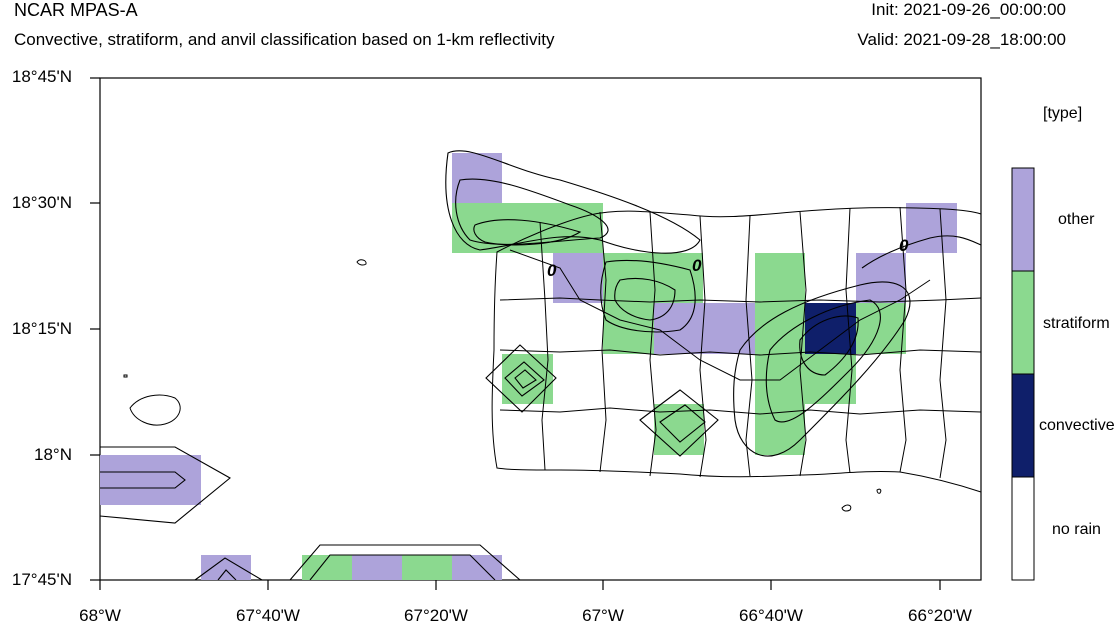 This screenshot has width=1117, height=626. Describe the element at coordinates (436, 615) in the screenshot. I see `lon-label: 67°20'W` at that location.